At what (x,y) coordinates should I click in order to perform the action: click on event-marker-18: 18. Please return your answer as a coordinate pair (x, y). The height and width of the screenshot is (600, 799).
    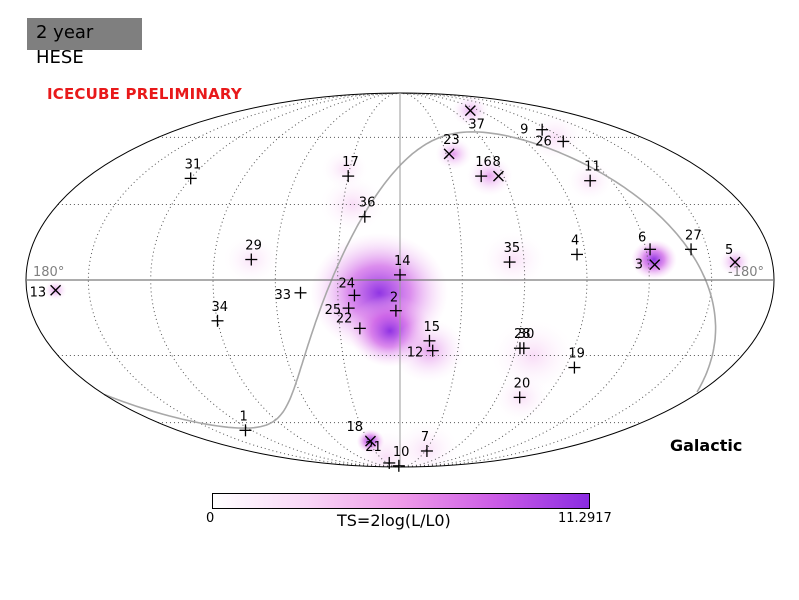
    Looking at the image, I should click on (361, 433).